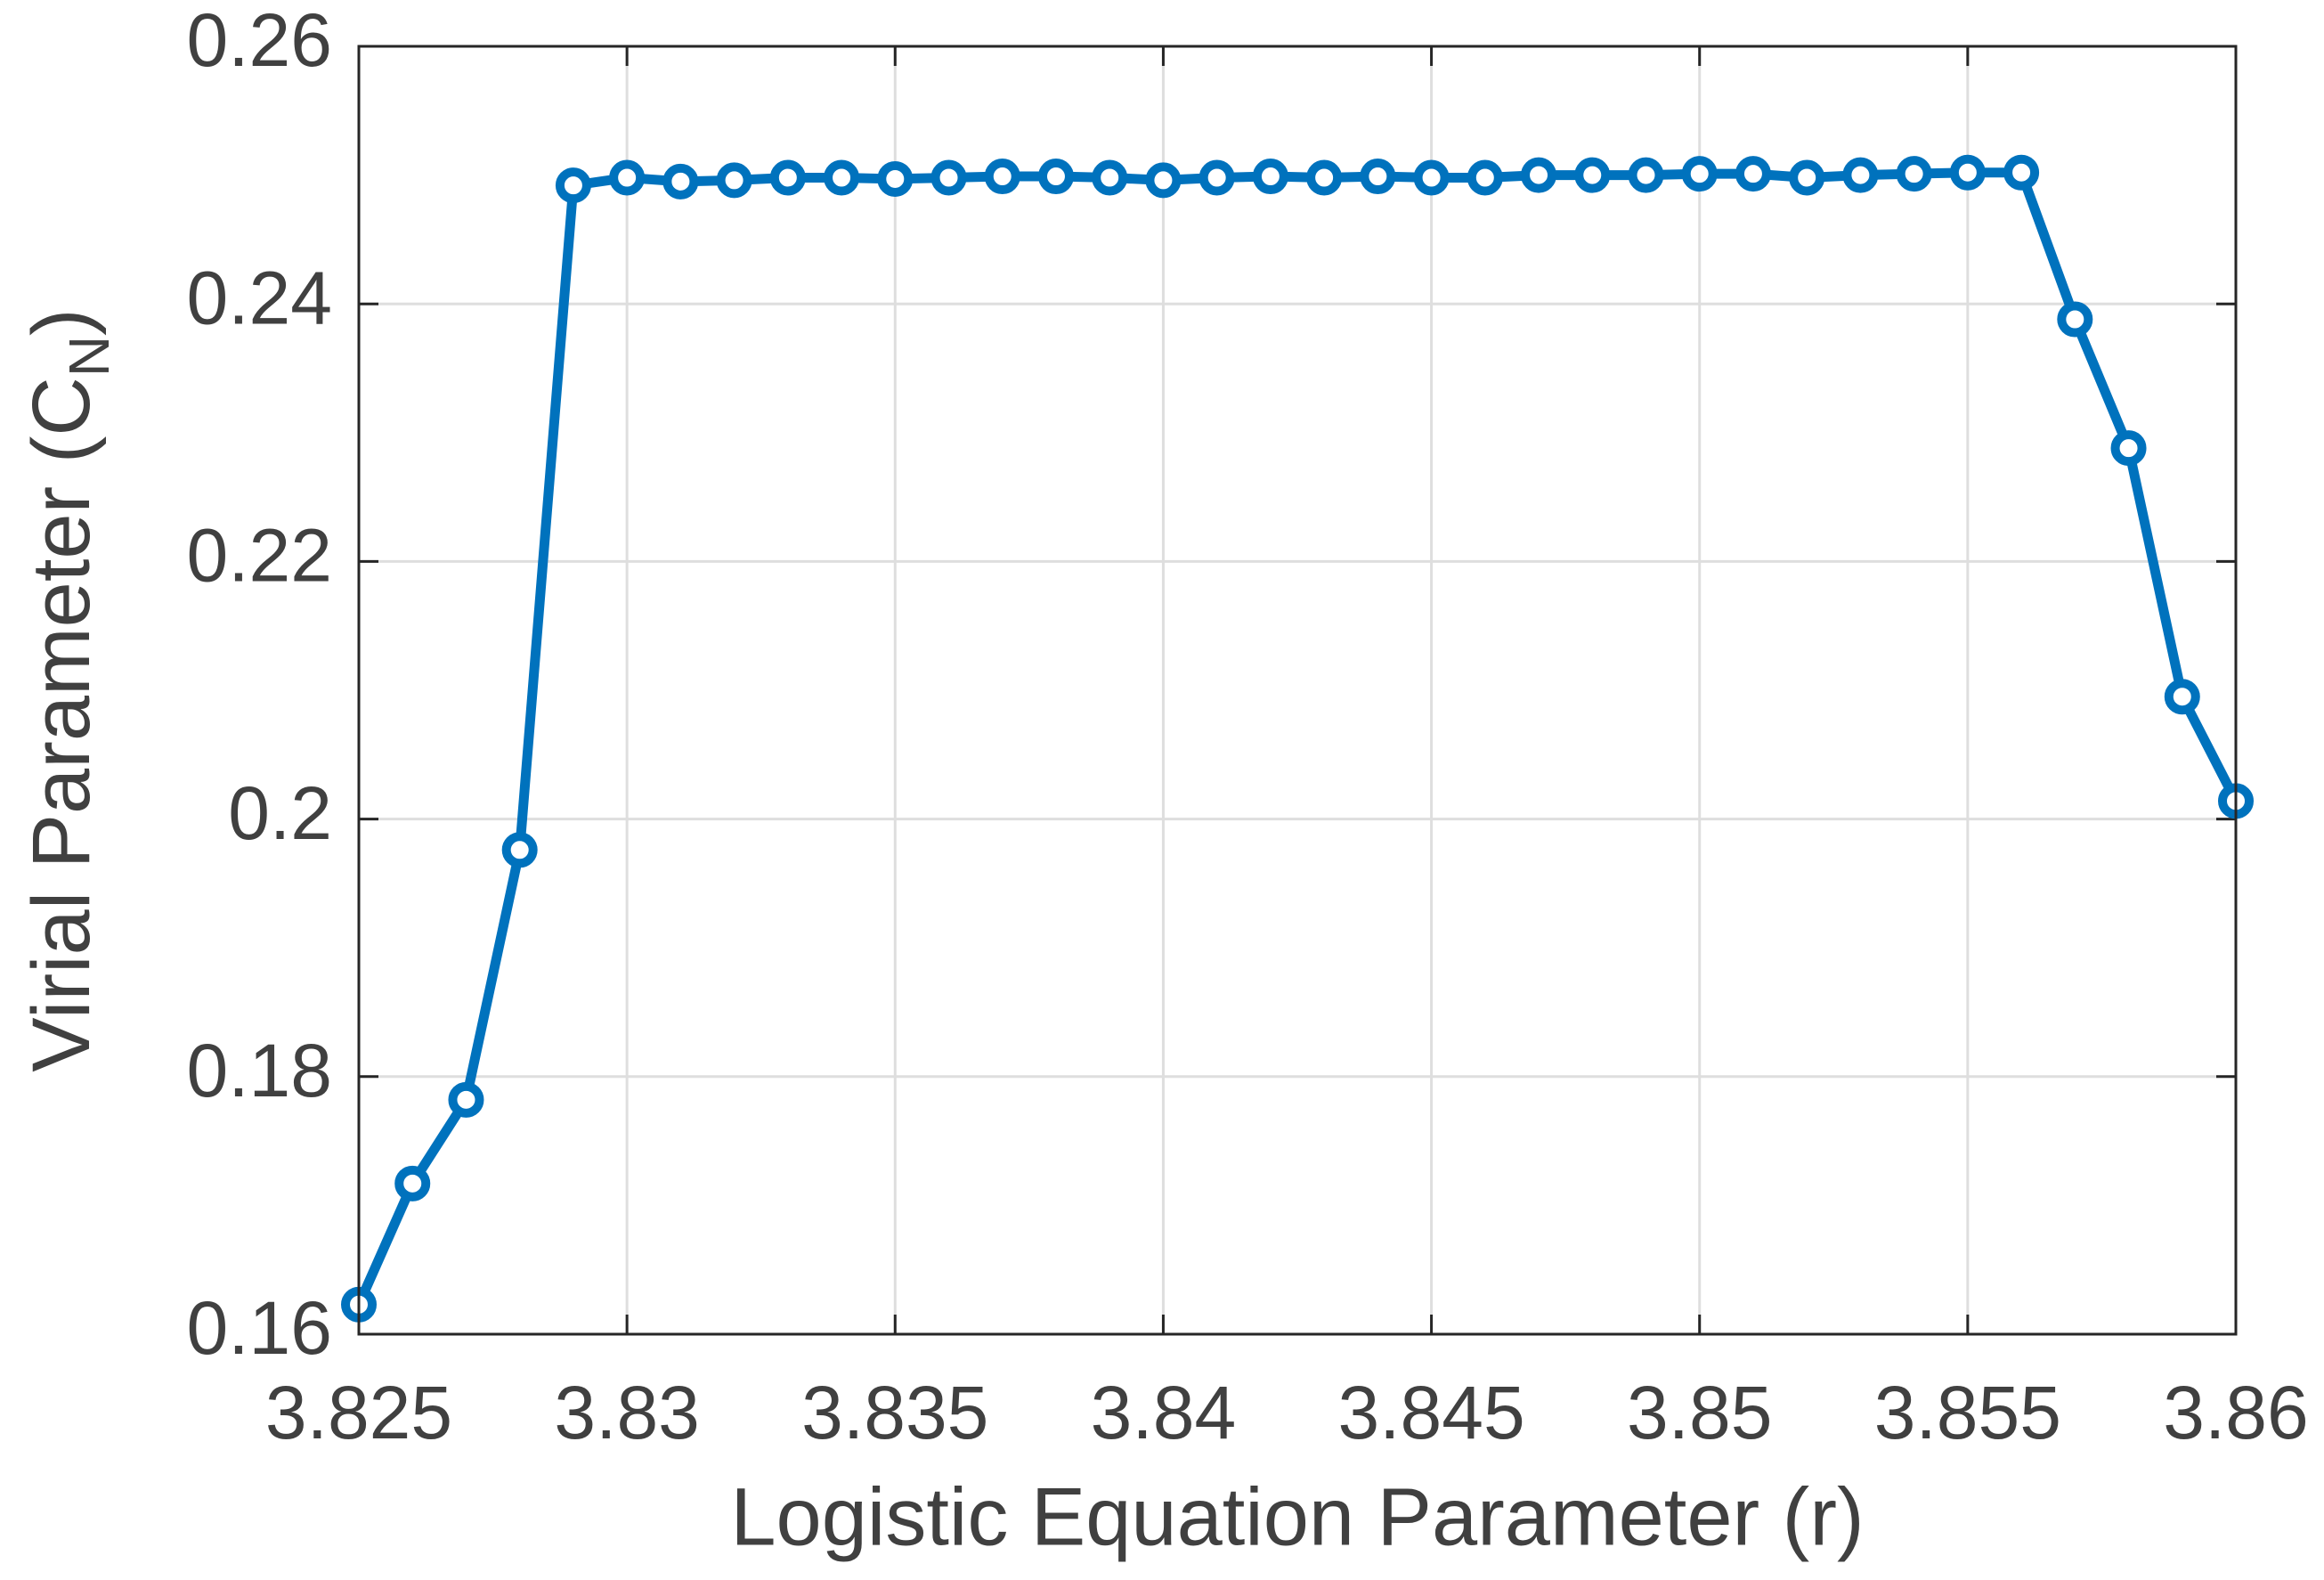  I want to click on y-tick-label: 0.16, so click(260, 1328).